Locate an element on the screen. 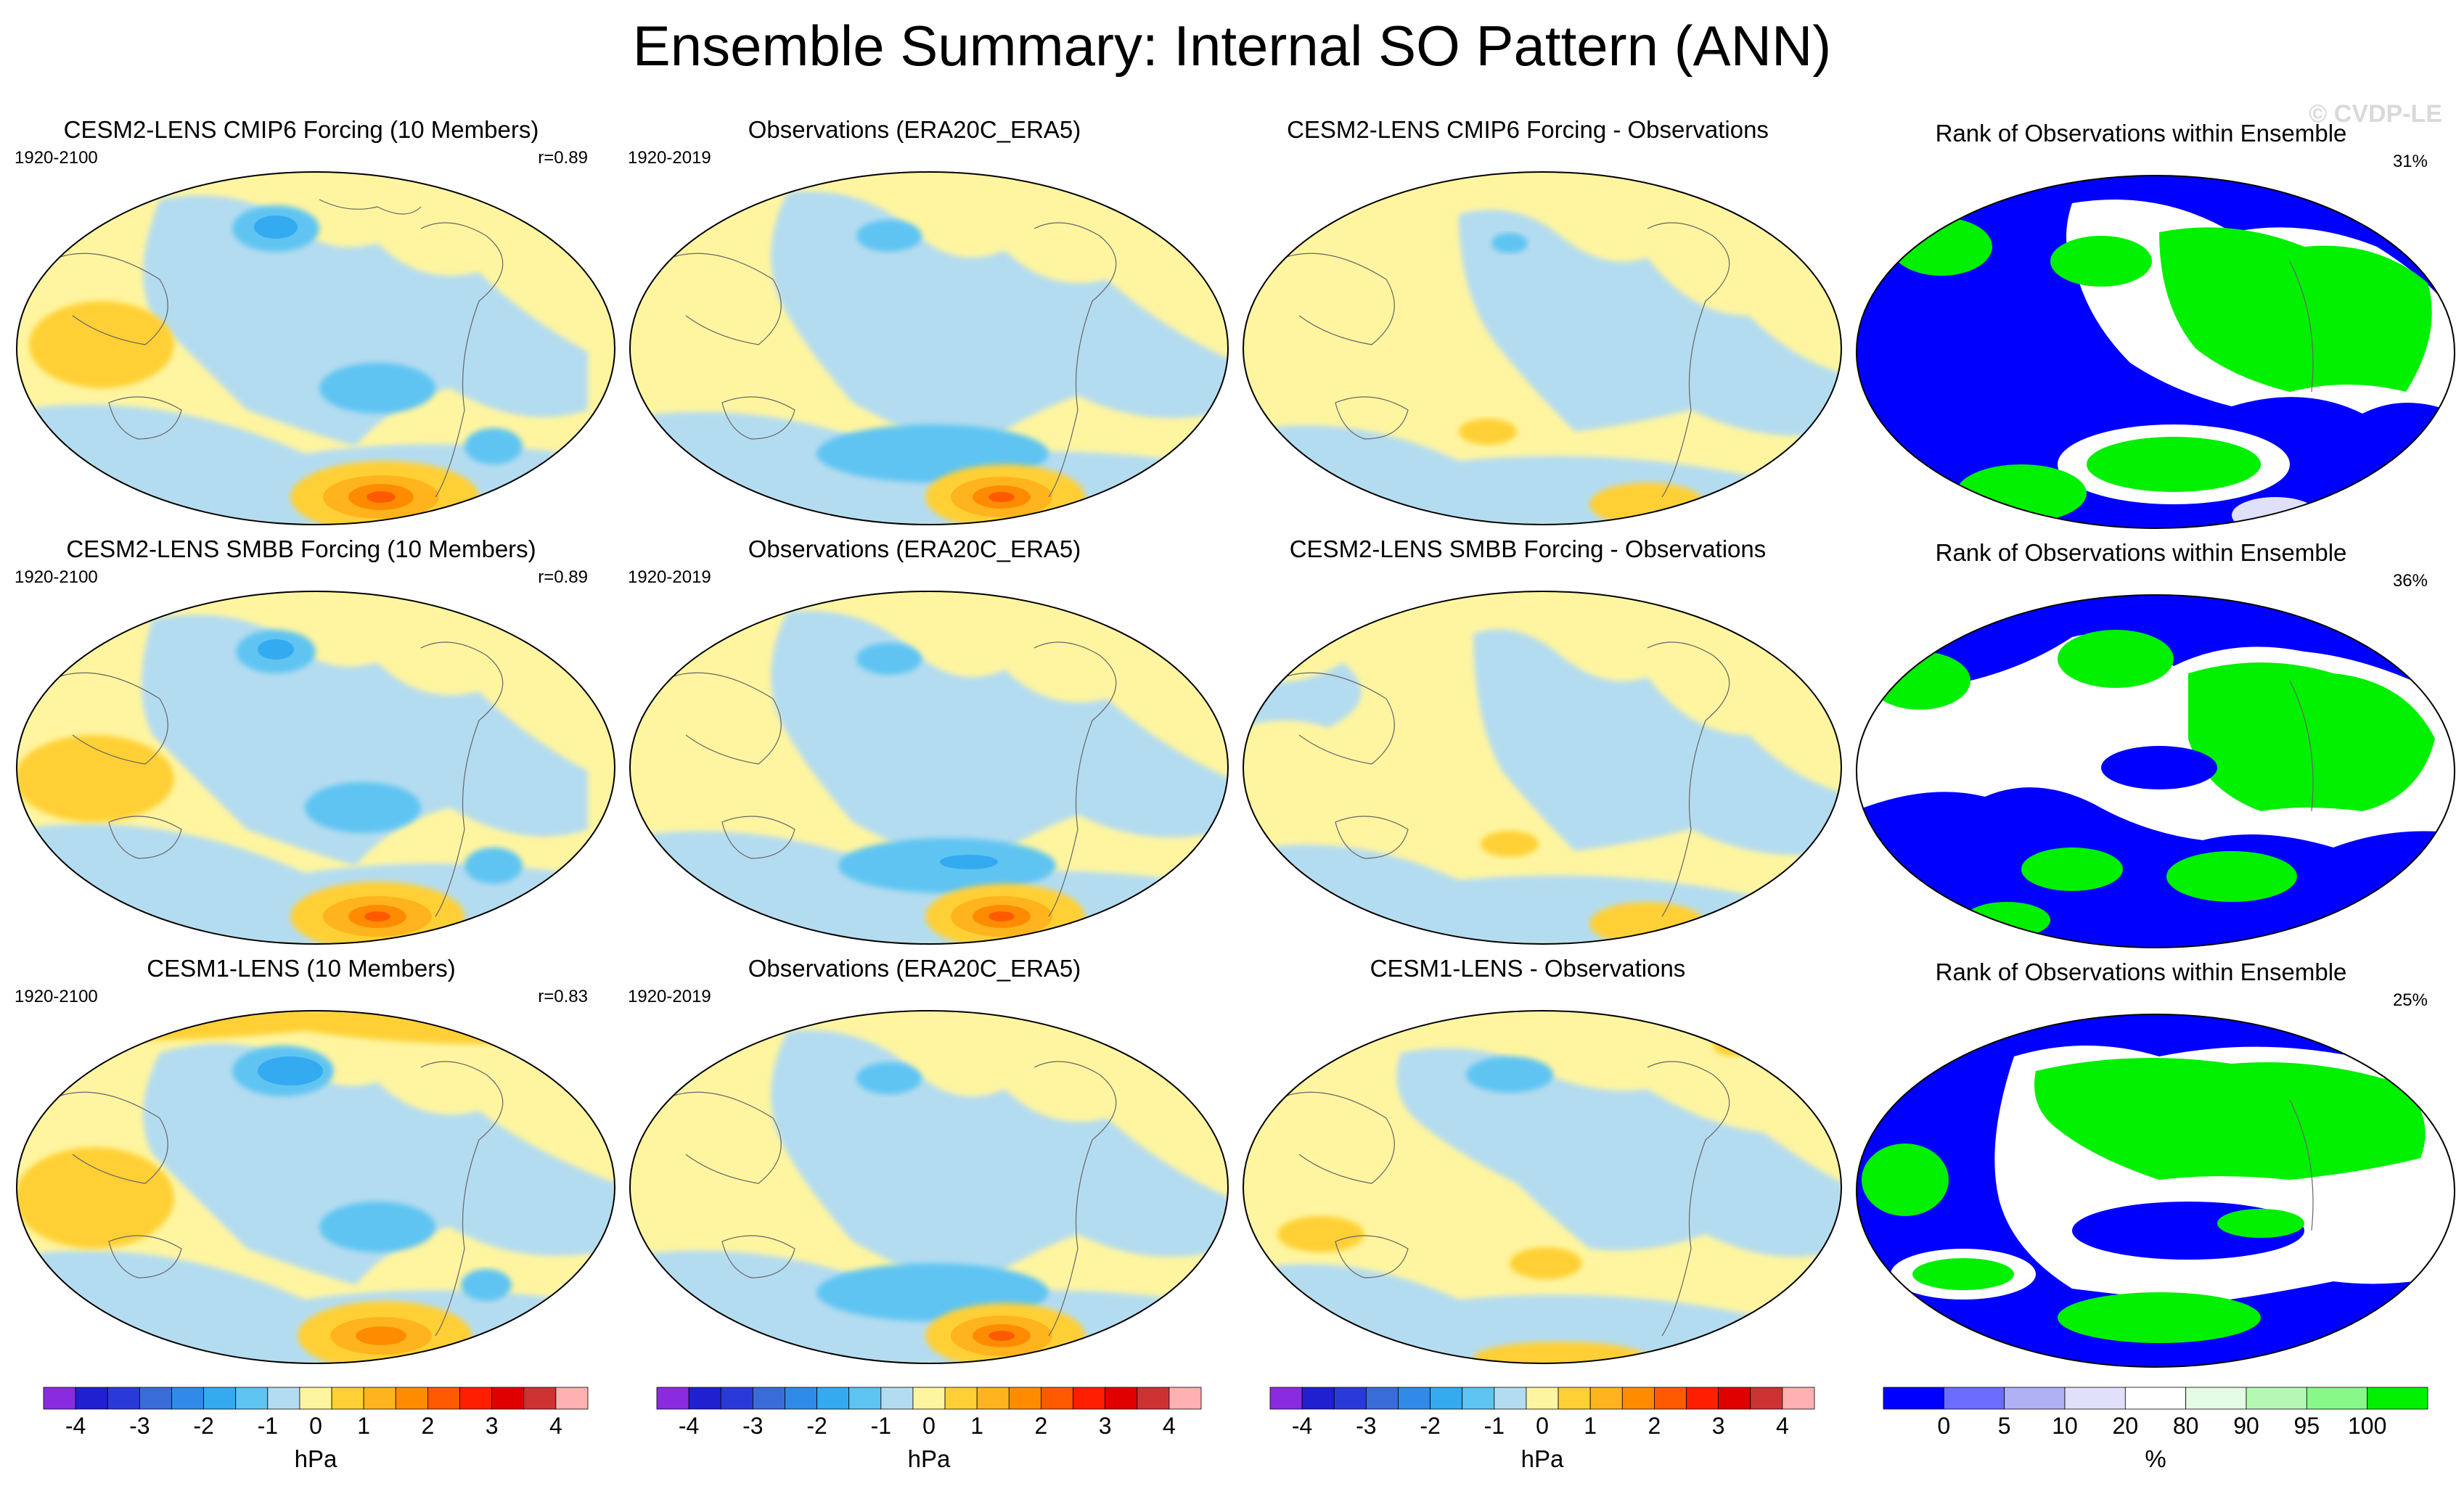  panel-percentage: 25% is located at coordinates (2410, 1000).